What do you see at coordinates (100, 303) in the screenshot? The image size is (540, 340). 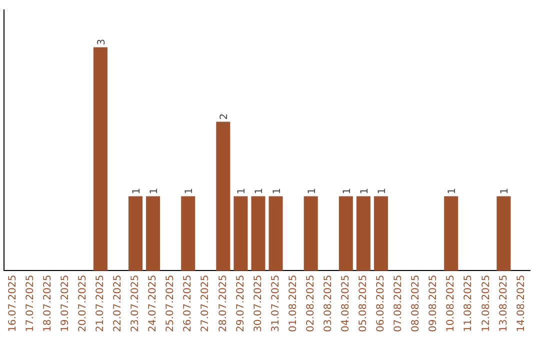 I see `x-tick-label: 21.07.2025` at bounding box center [100, 303].